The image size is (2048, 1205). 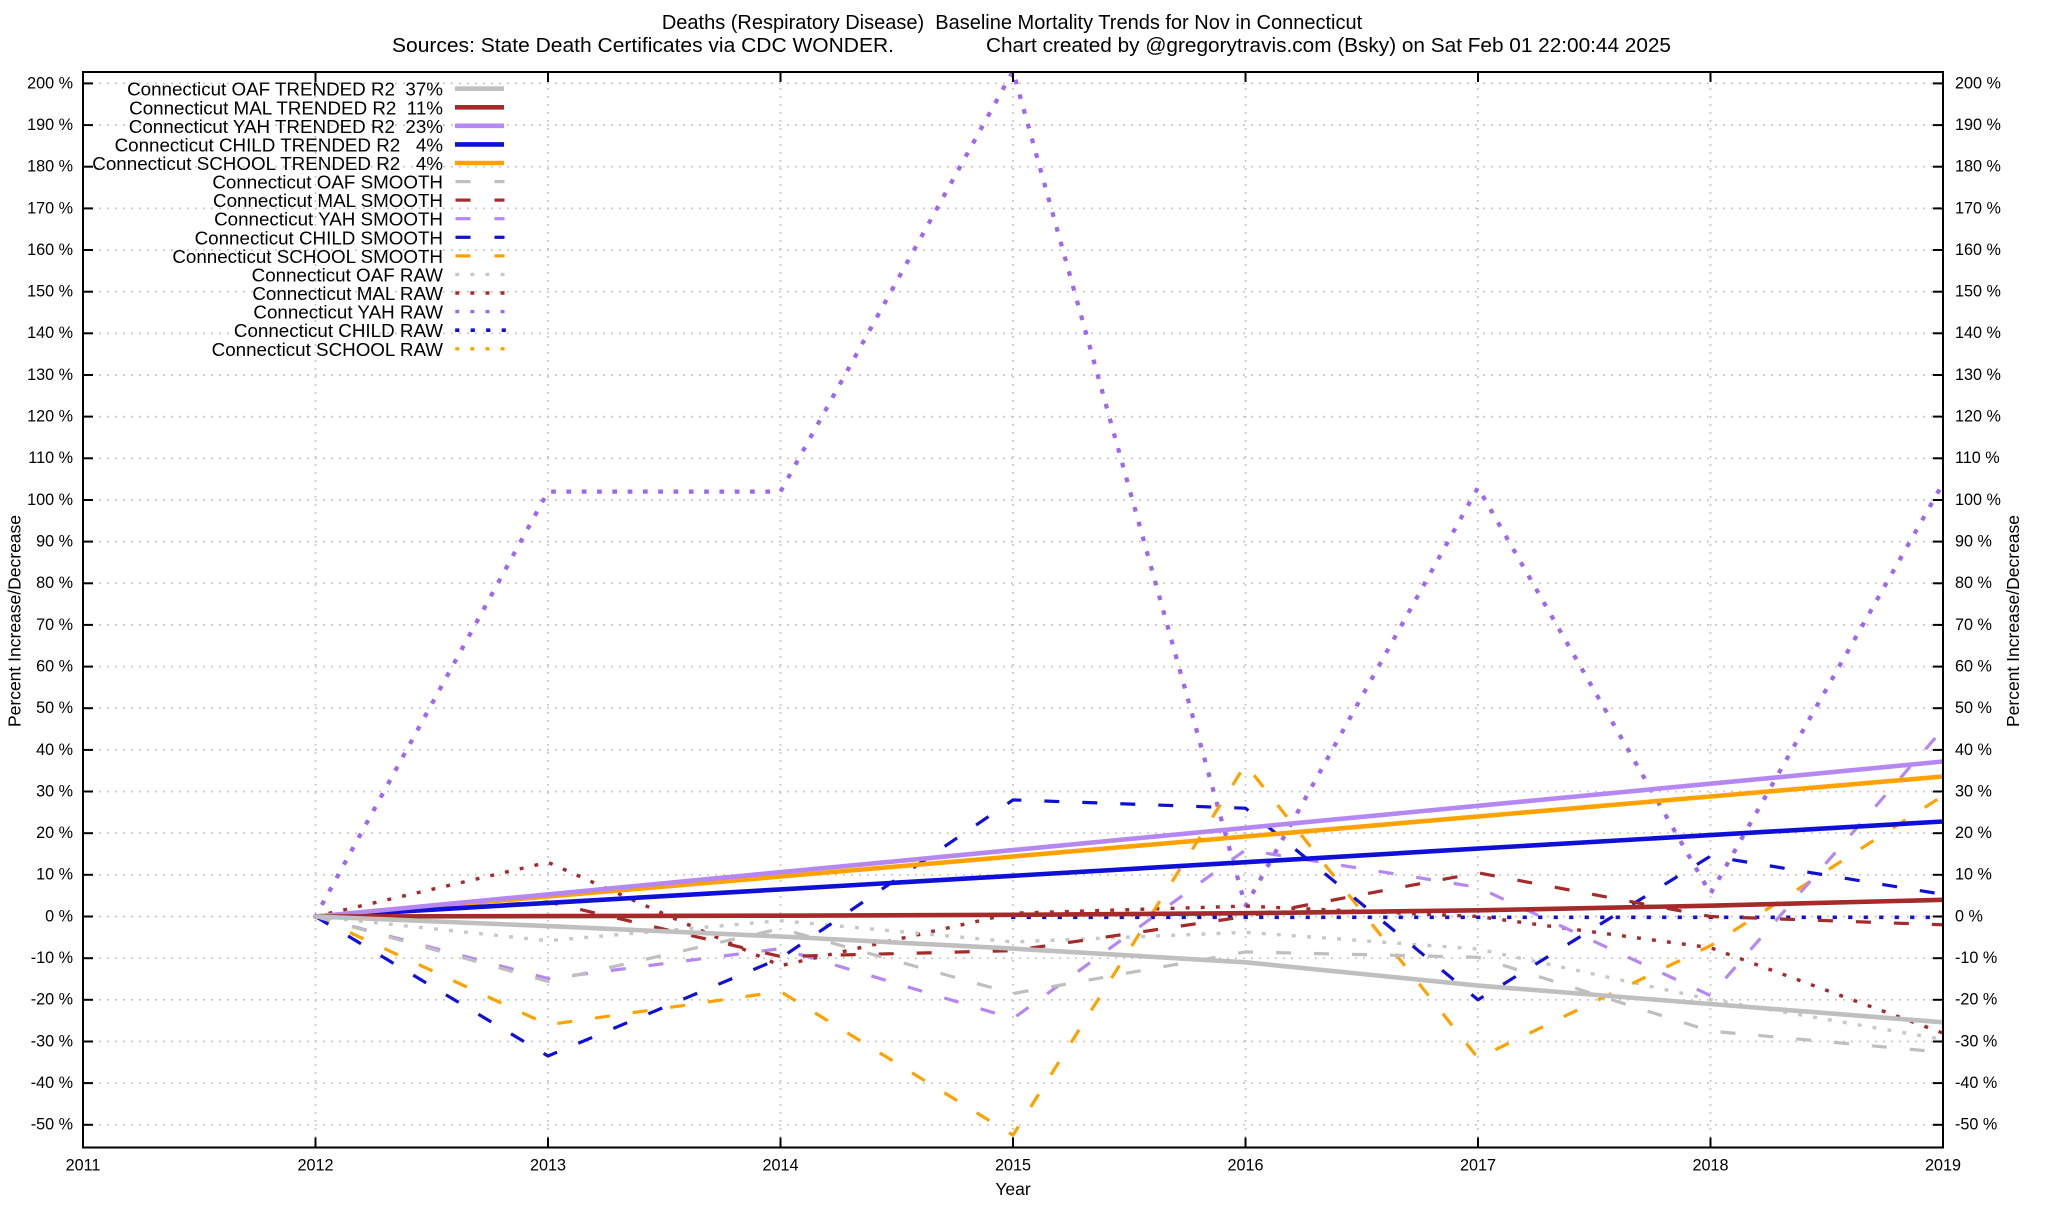 I want to click on svg-text: Connecticut OAF RAW, so click(x=348, y=274).